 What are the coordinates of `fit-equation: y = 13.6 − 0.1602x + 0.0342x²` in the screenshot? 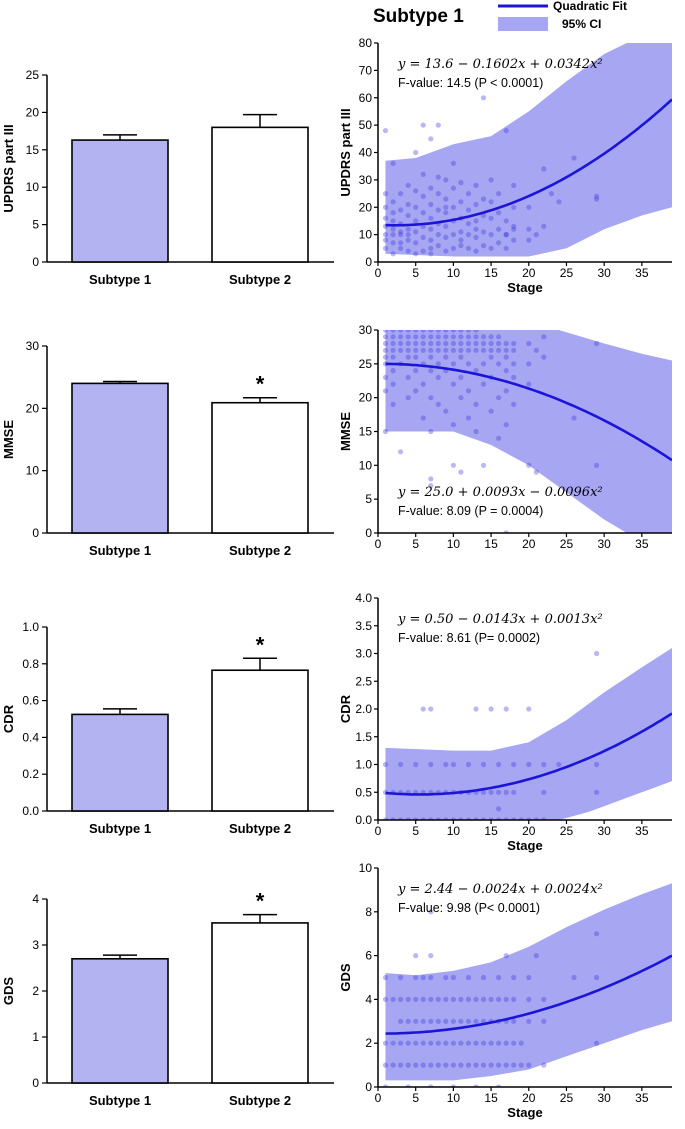 It's located at (500, 64).